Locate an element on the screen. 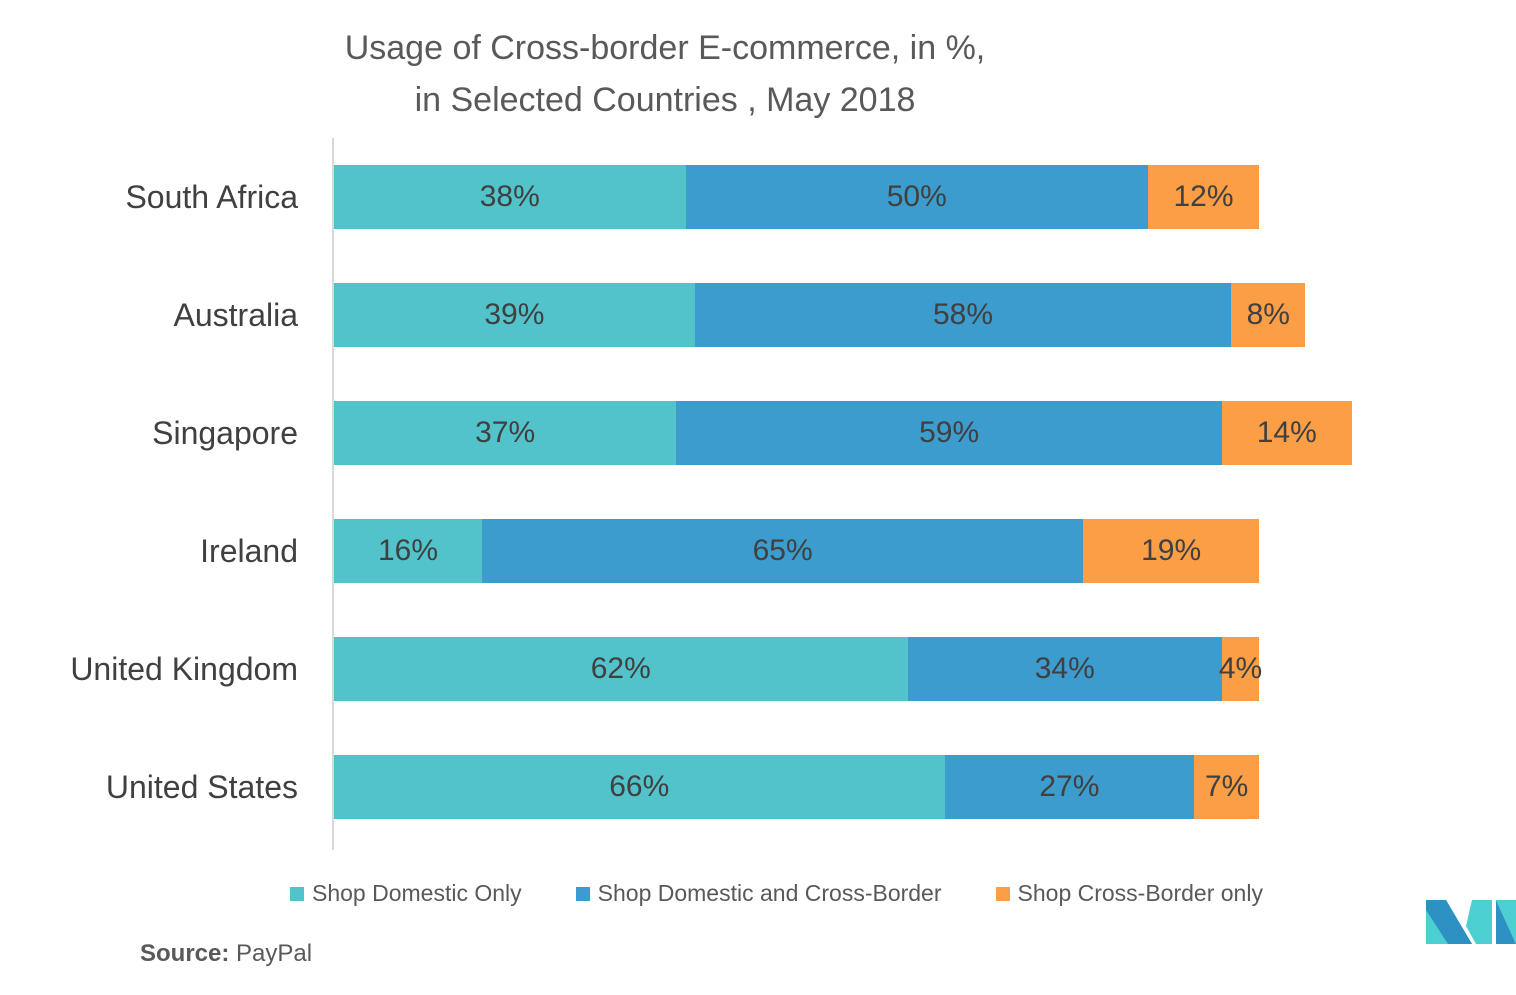 This screenshot has width=1516, height=995. bar-segment-shop-cross-border-only: 12% is located at coordinates (1203, 197).